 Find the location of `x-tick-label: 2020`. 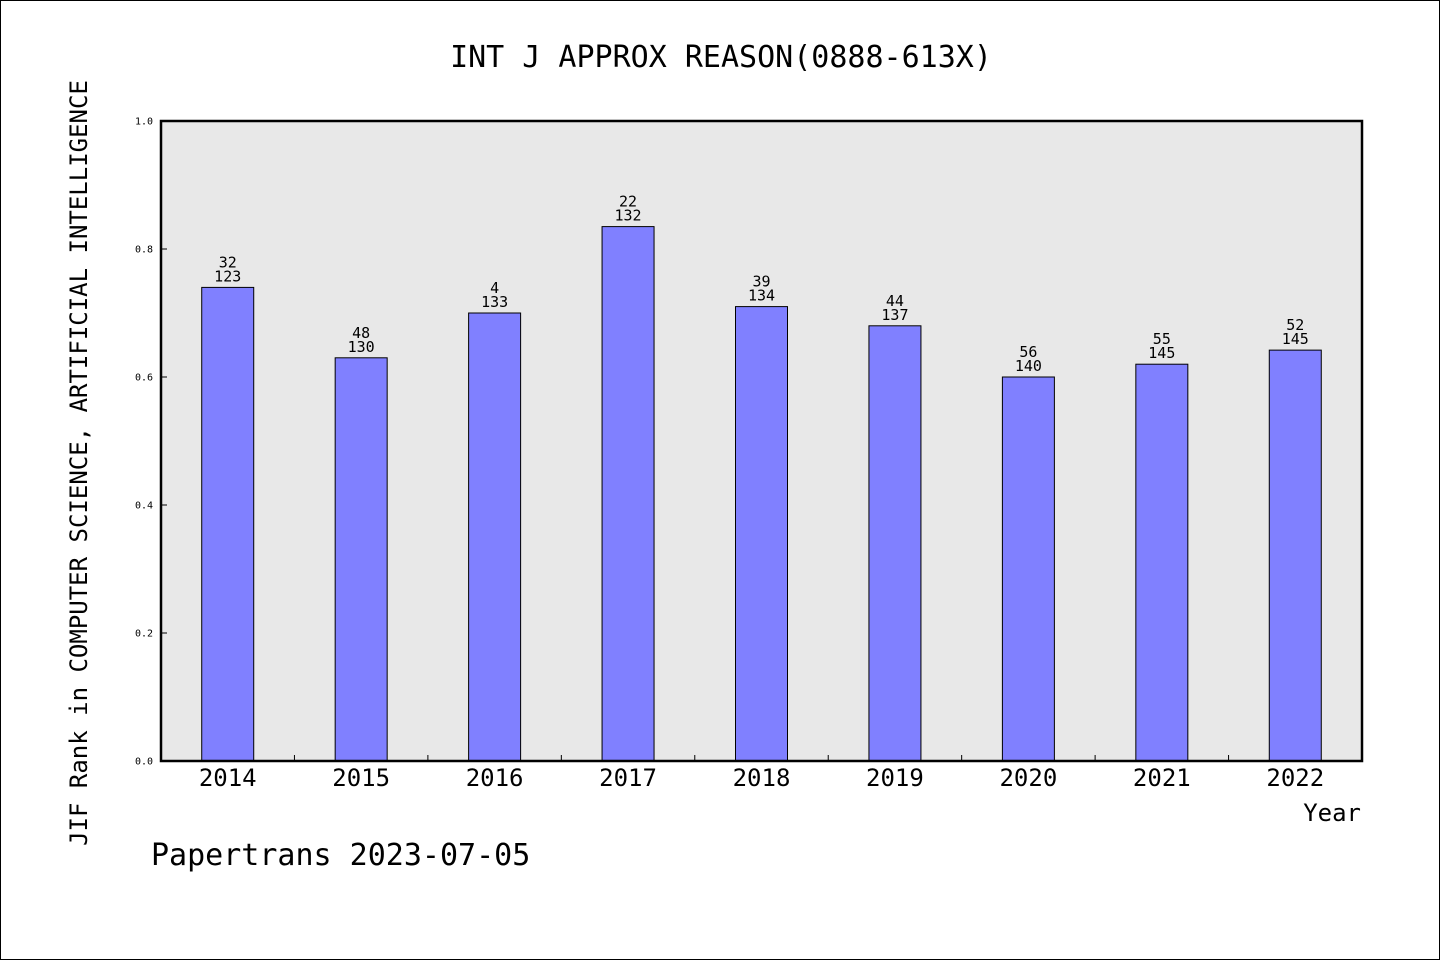

x-tick-label: 2020 is located at coordinates (1028, 778).